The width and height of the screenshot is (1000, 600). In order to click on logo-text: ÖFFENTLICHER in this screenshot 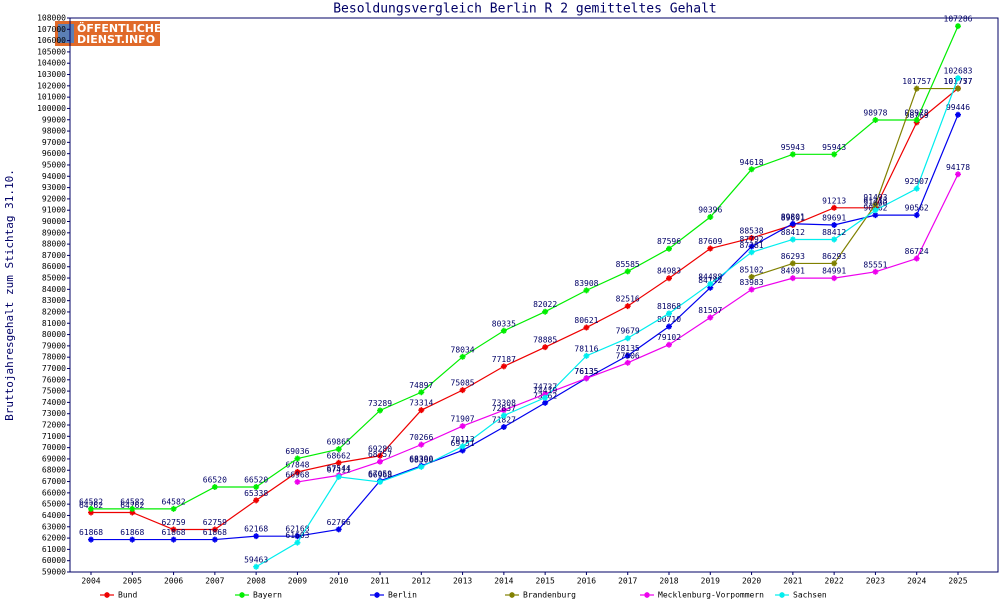, I will do `click(123, 28)`.